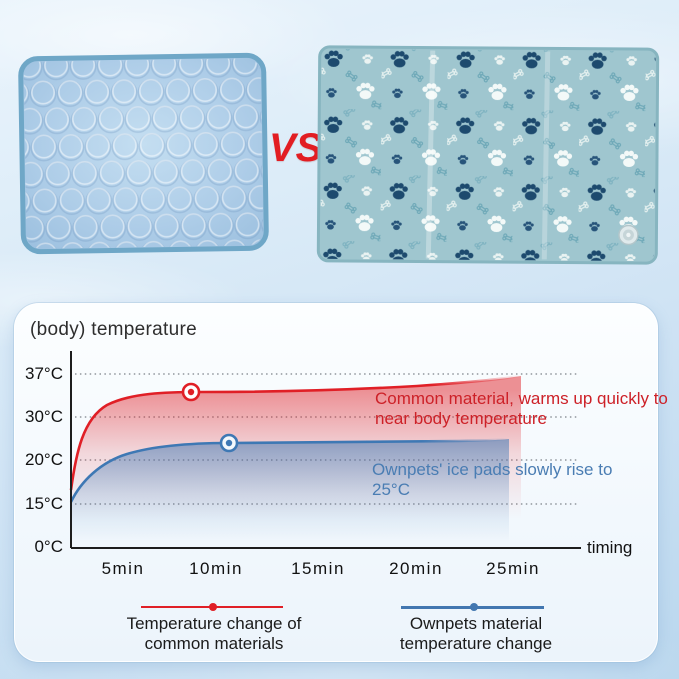 The image size is (679, 679). Describe the element at coordinates (295, 432) in the screenshot. I see `common-material-curve` at that location.